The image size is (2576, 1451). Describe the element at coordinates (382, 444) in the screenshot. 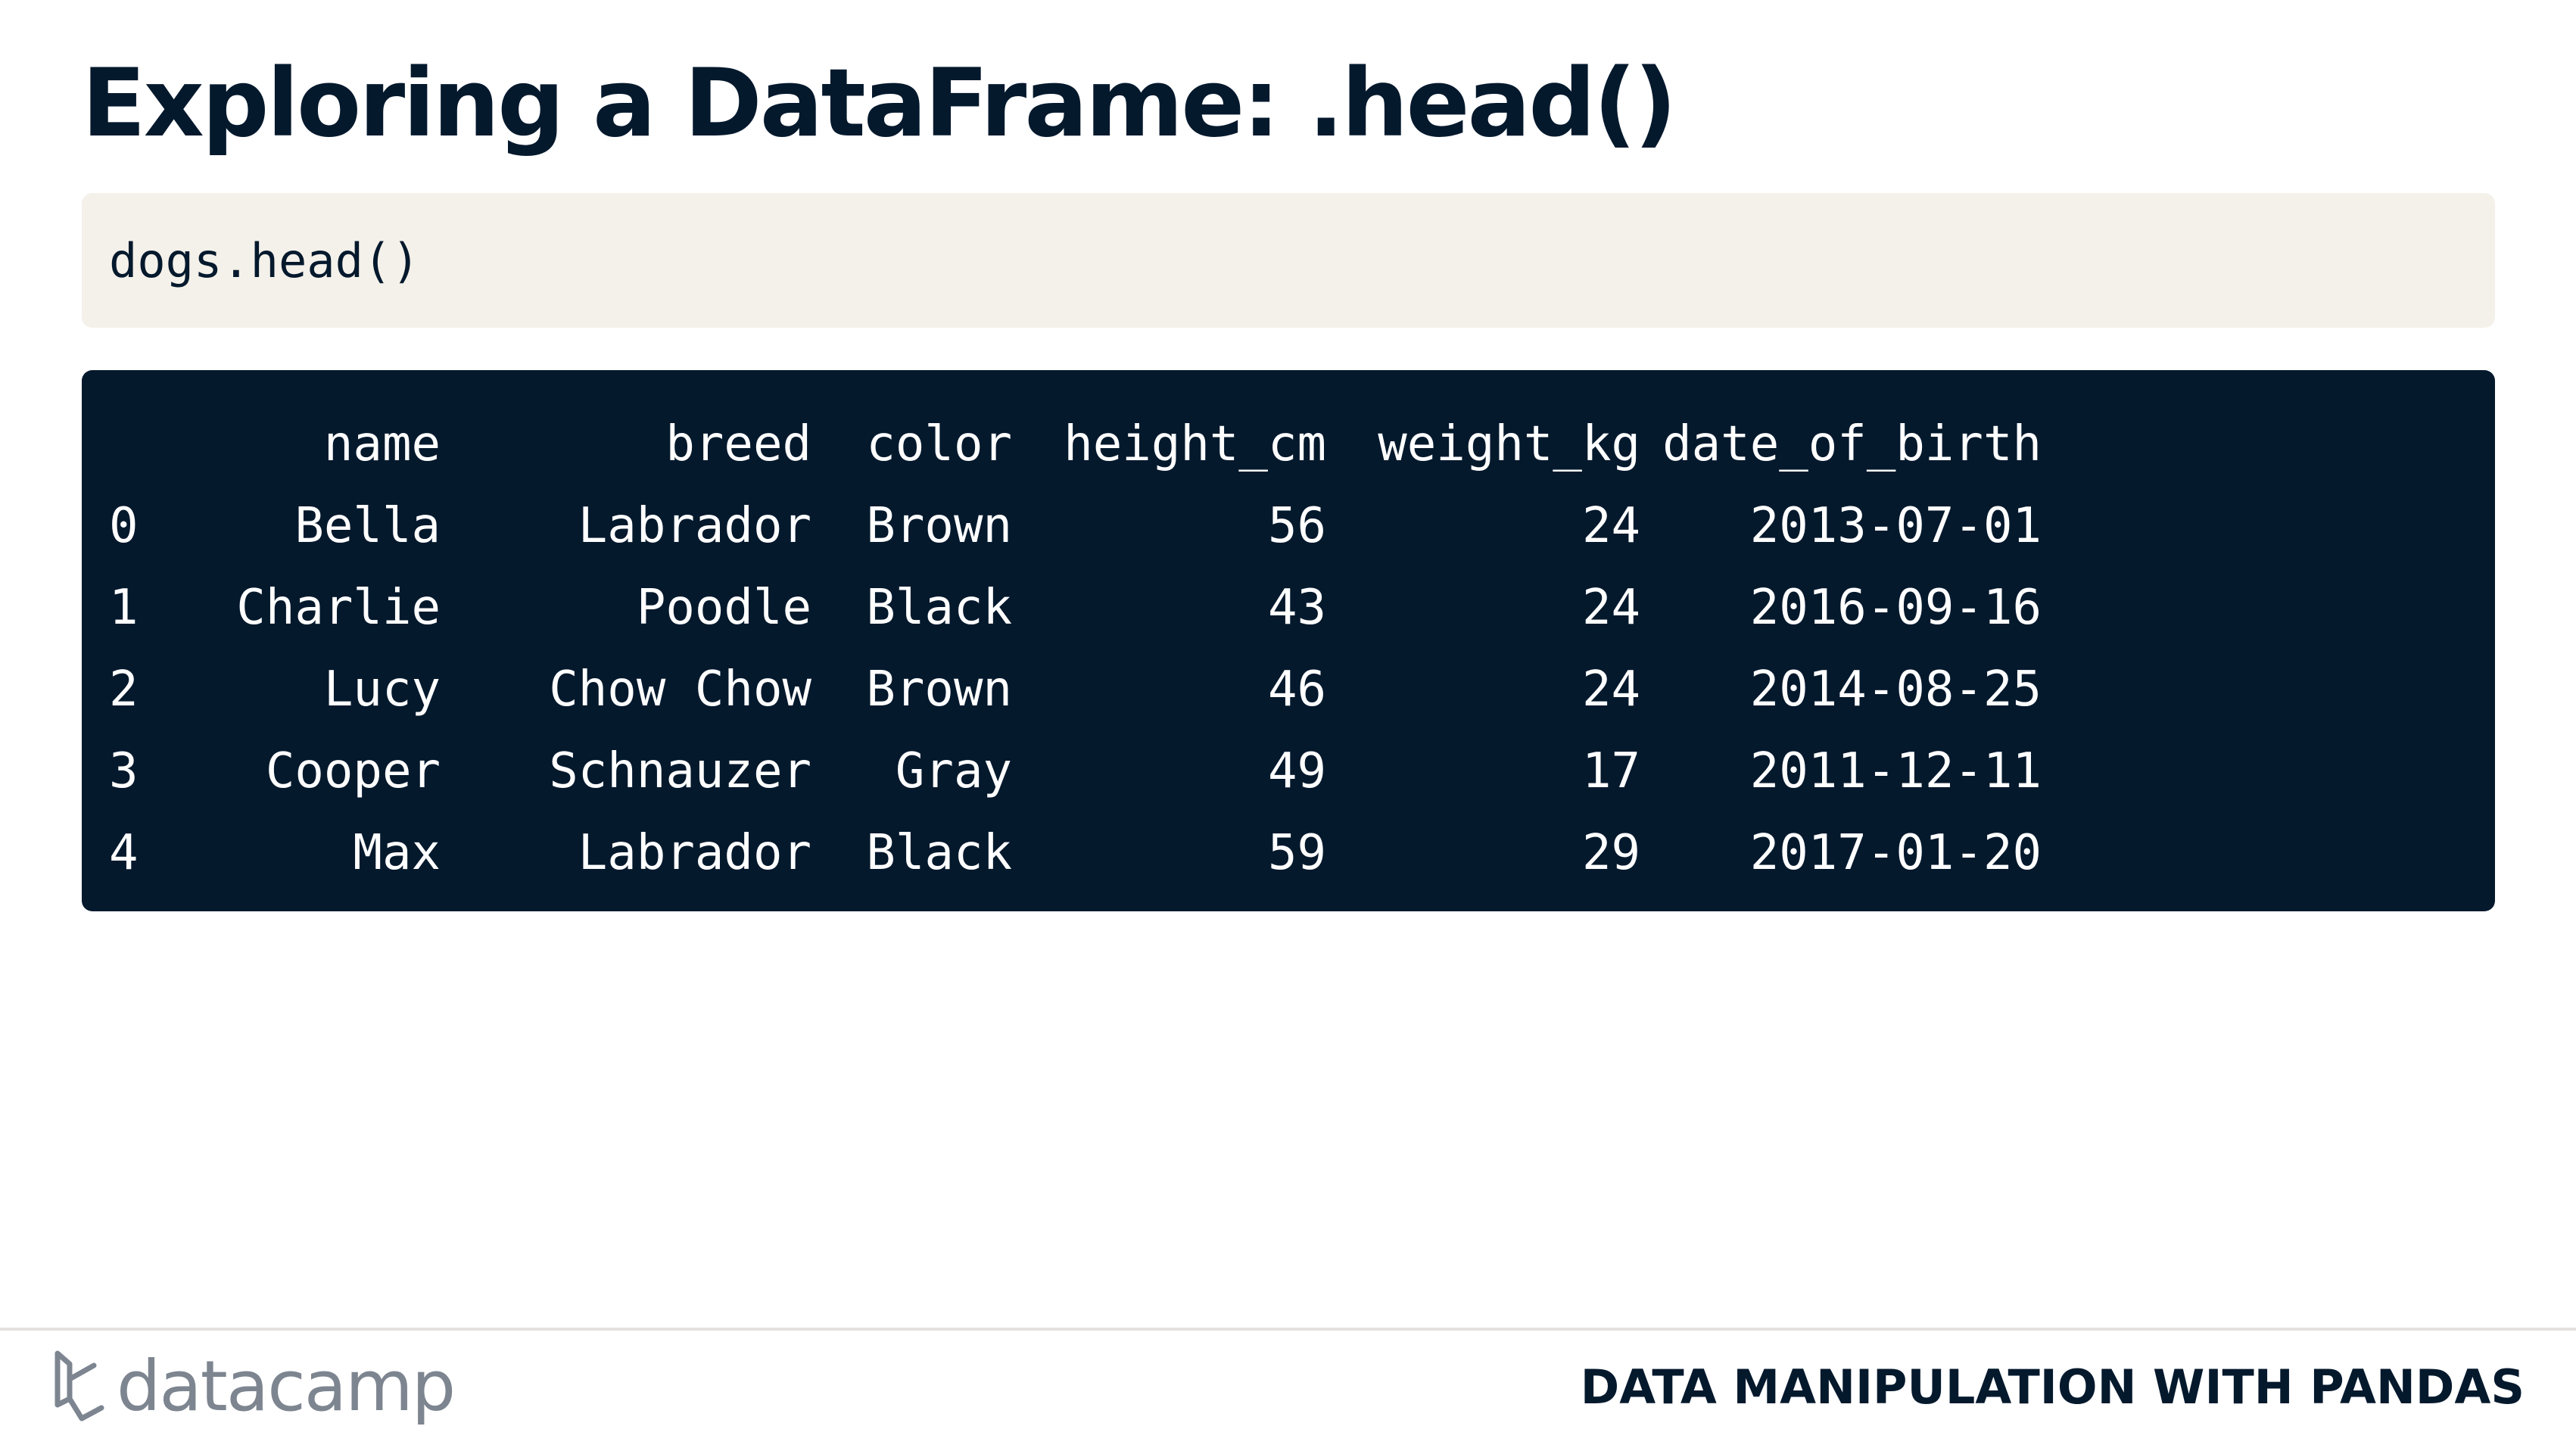

I see `column-header-name: name` at that location.